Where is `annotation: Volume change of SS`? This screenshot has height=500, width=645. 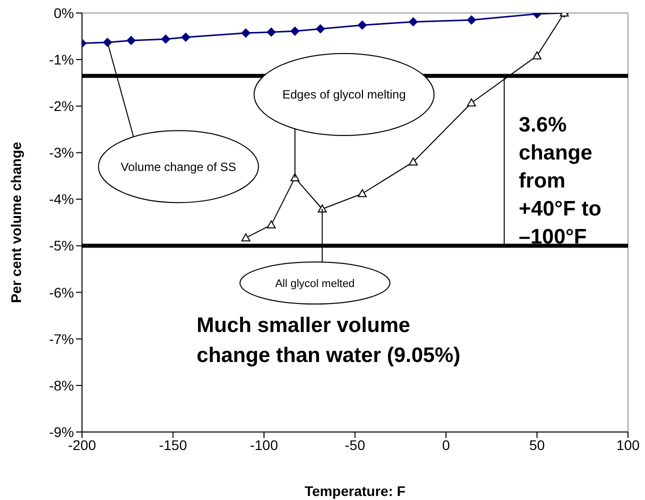 annotation: Volume change of SS is located at coordinates (178, 167).